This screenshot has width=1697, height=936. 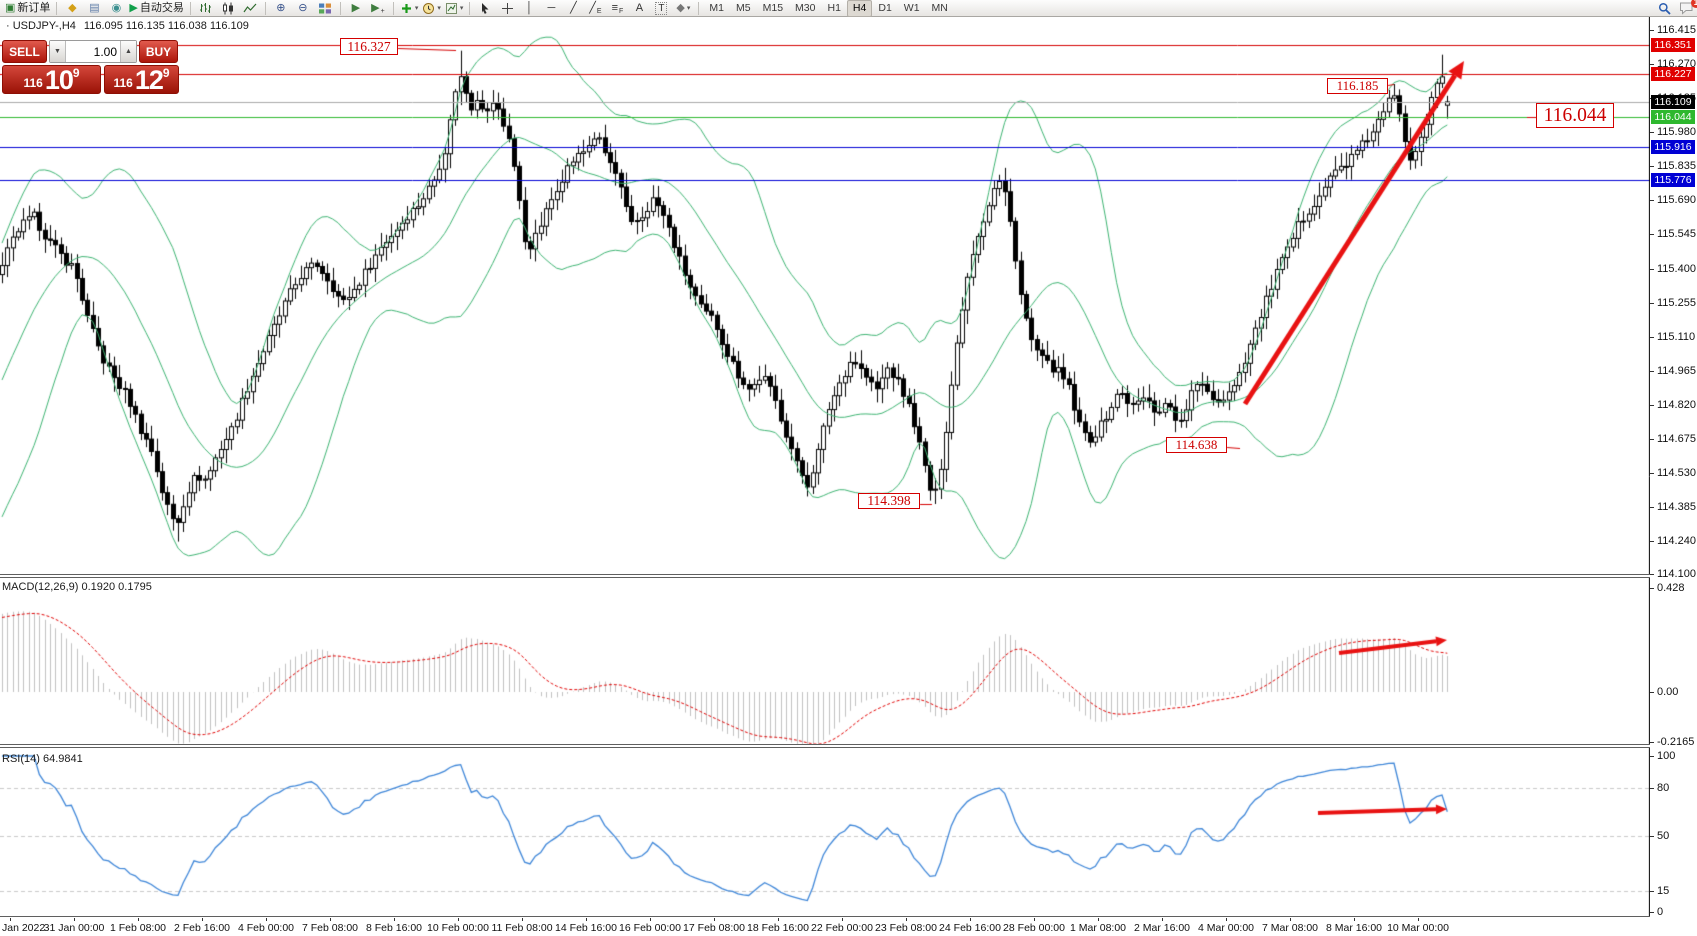 I want to click on horizontal-line-icon-glyph: ─, so click(x=551, y=7).